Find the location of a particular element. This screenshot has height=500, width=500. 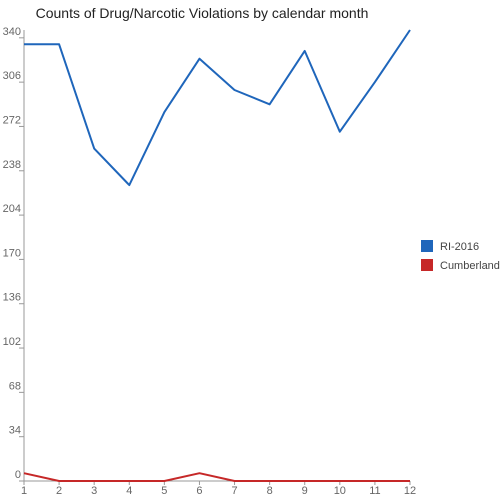

y-axis: 0 34 68 102 136 170 204 238 272 306 340 is located at coordinates (14, 254).